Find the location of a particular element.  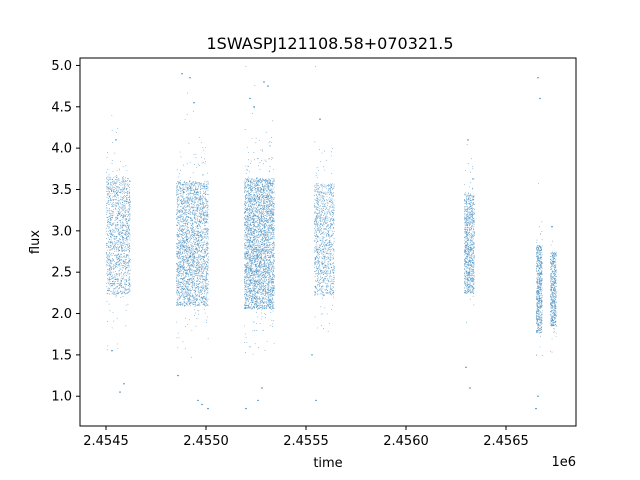

y-axis-label: flux is located at coordinates (35, 242).